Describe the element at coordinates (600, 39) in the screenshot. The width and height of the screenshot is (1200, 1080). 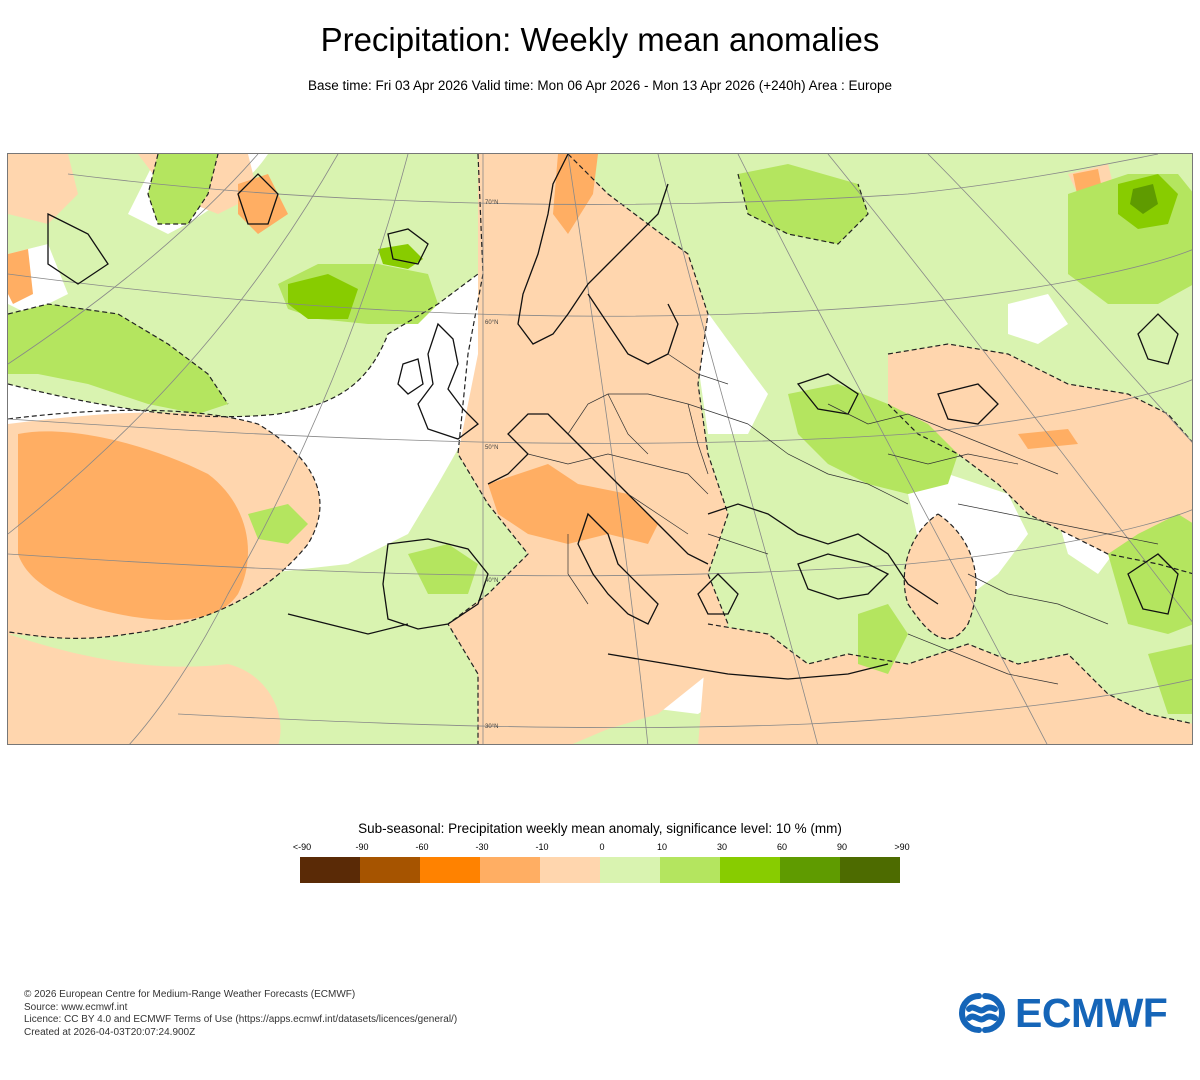
I see `chart-title: Precipitation: Weekly mean anomalies` at that location.